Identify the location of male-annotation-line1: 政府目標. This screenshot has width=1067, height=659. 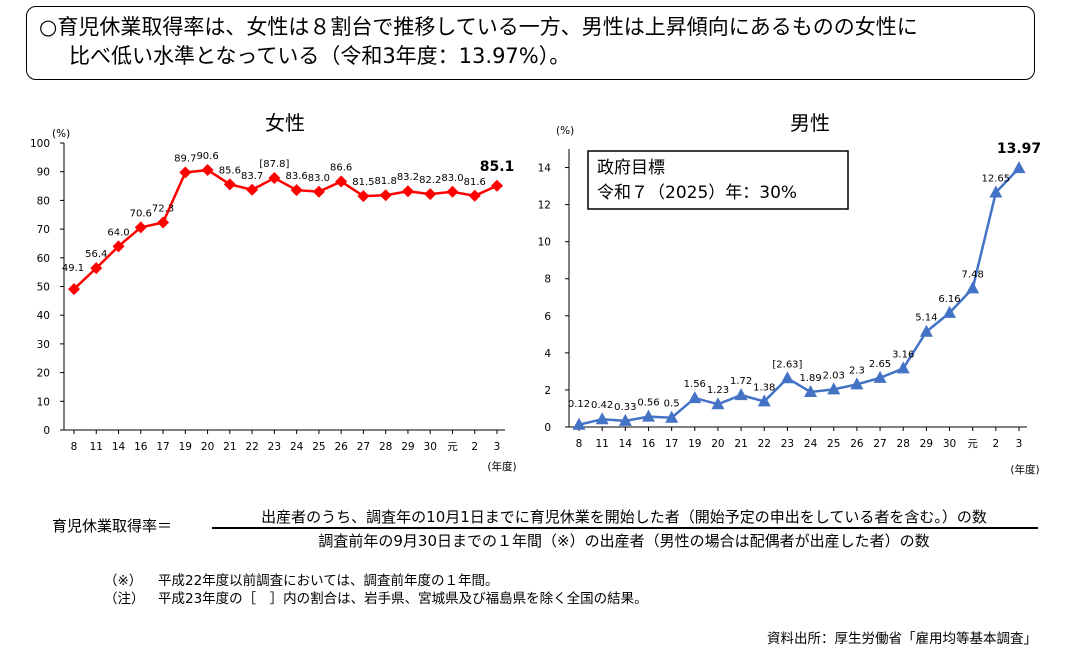
(631, 168).